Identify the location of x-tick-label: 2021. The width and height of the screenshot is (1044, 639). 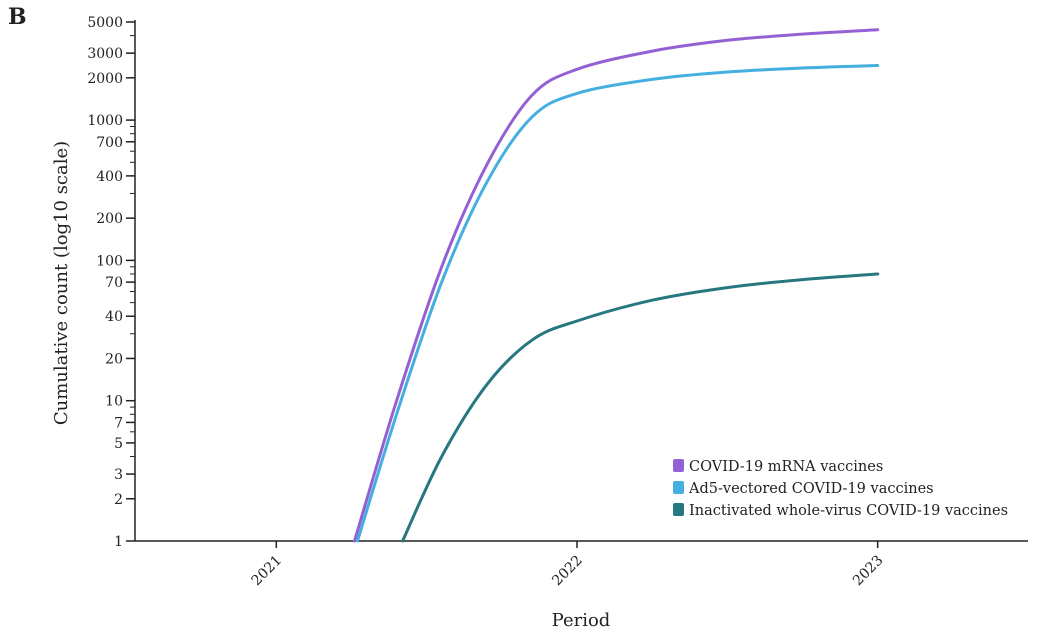
(267, 571).